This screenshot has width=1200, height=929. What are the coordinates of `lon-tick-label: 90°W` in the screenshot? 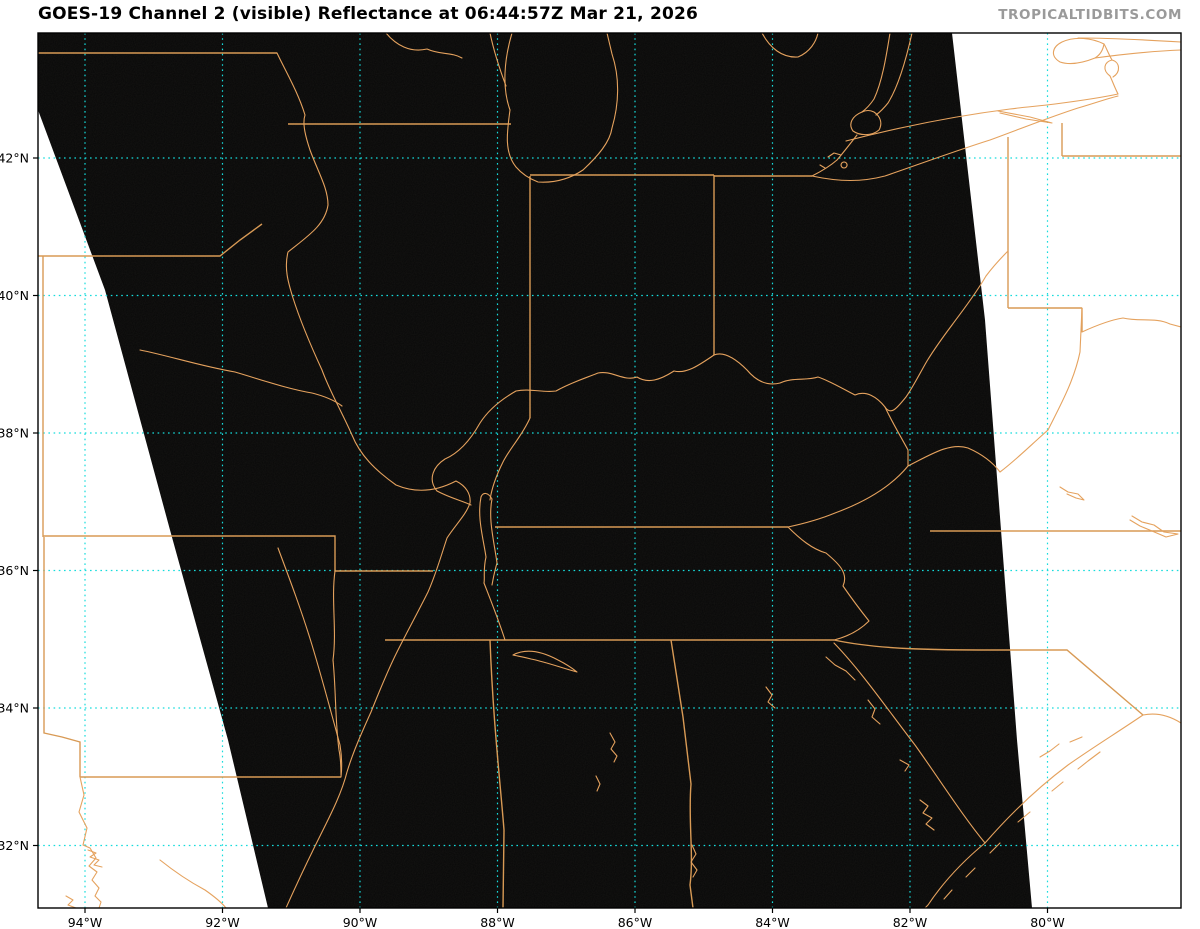 It's located at (360, 922).